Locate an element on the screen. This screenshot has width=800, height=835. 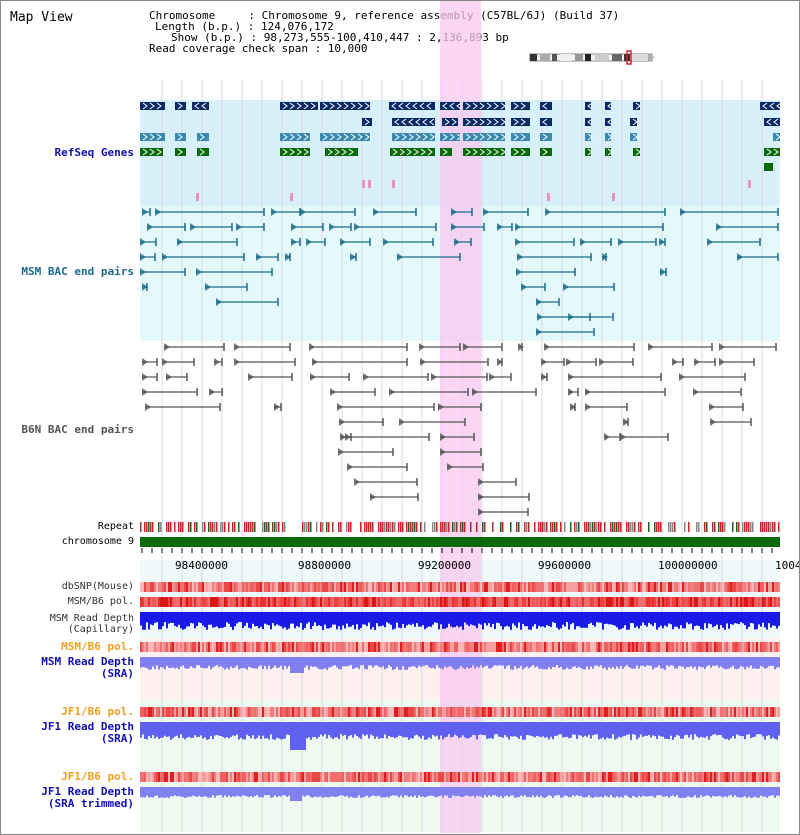
track-label-refseq: RefSeq Genes is located at coordinates (94, 152).